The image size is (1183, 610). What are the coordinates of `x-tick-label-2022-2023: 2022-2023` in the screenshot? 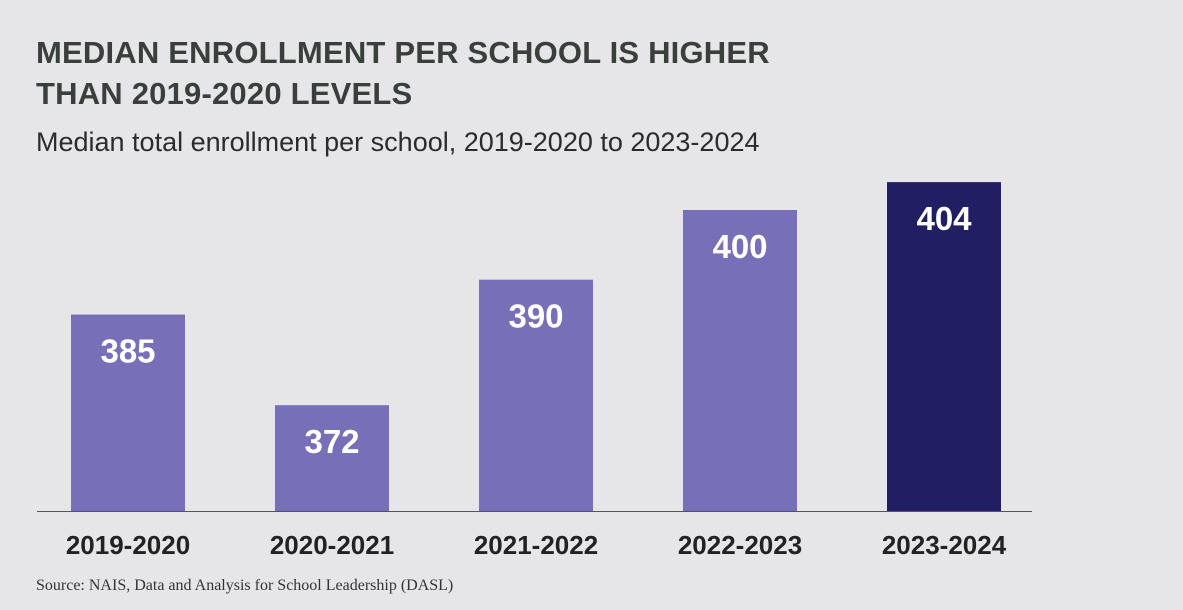 It's located at (740, 545).